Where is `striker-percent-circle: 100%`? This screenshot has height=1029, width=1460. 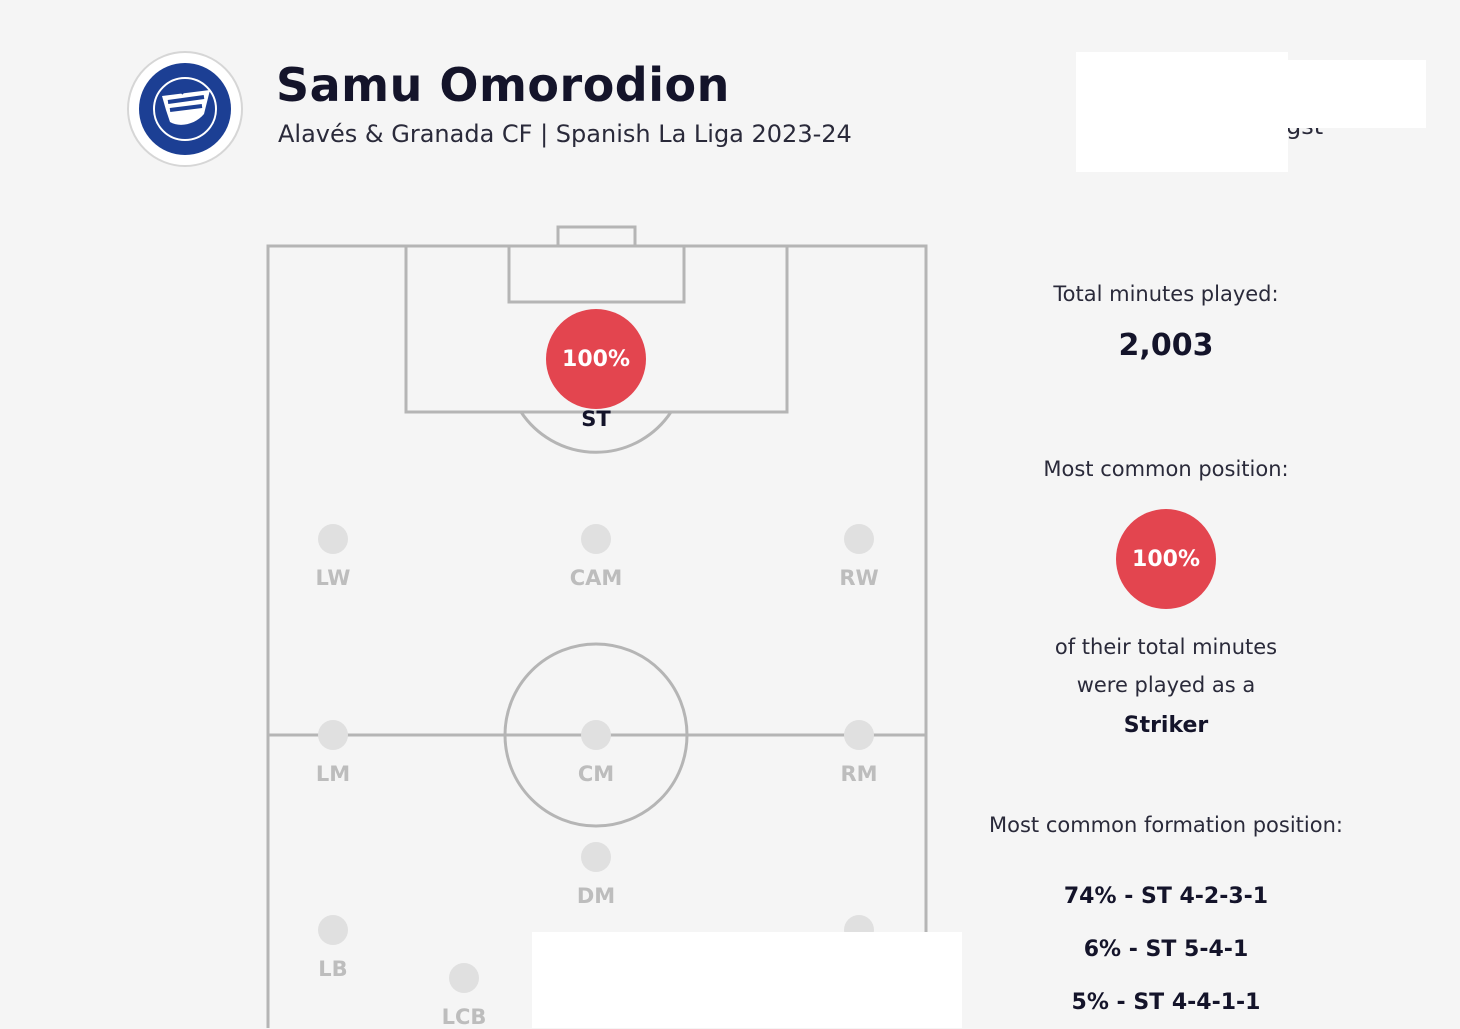
striker-percent-circle: 100% is located at coordinates (596, 359).